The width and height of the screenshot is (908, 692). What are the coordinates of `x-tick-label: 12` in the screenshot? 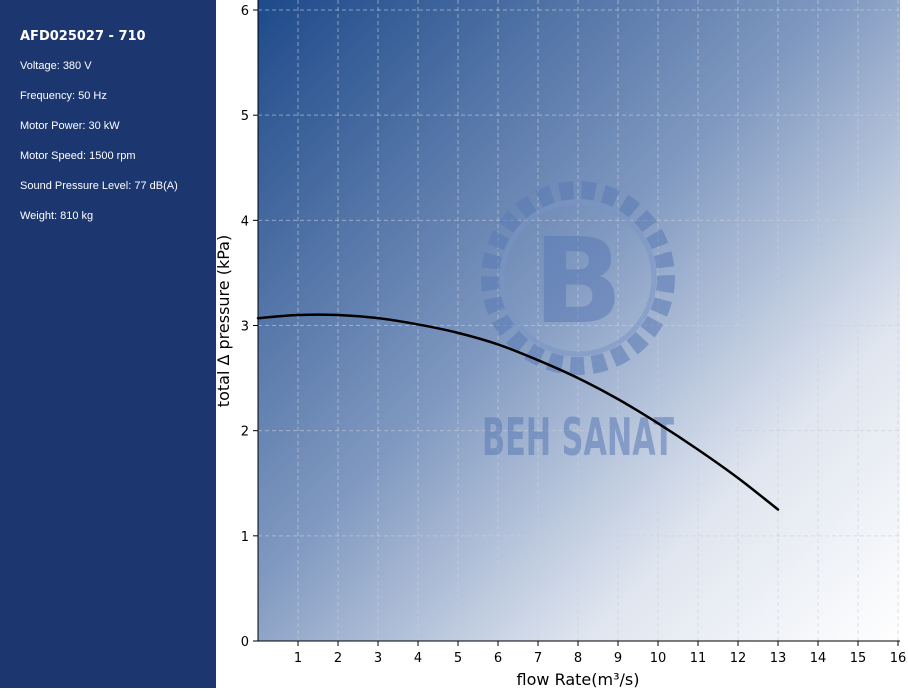 It's located at (738, 658).